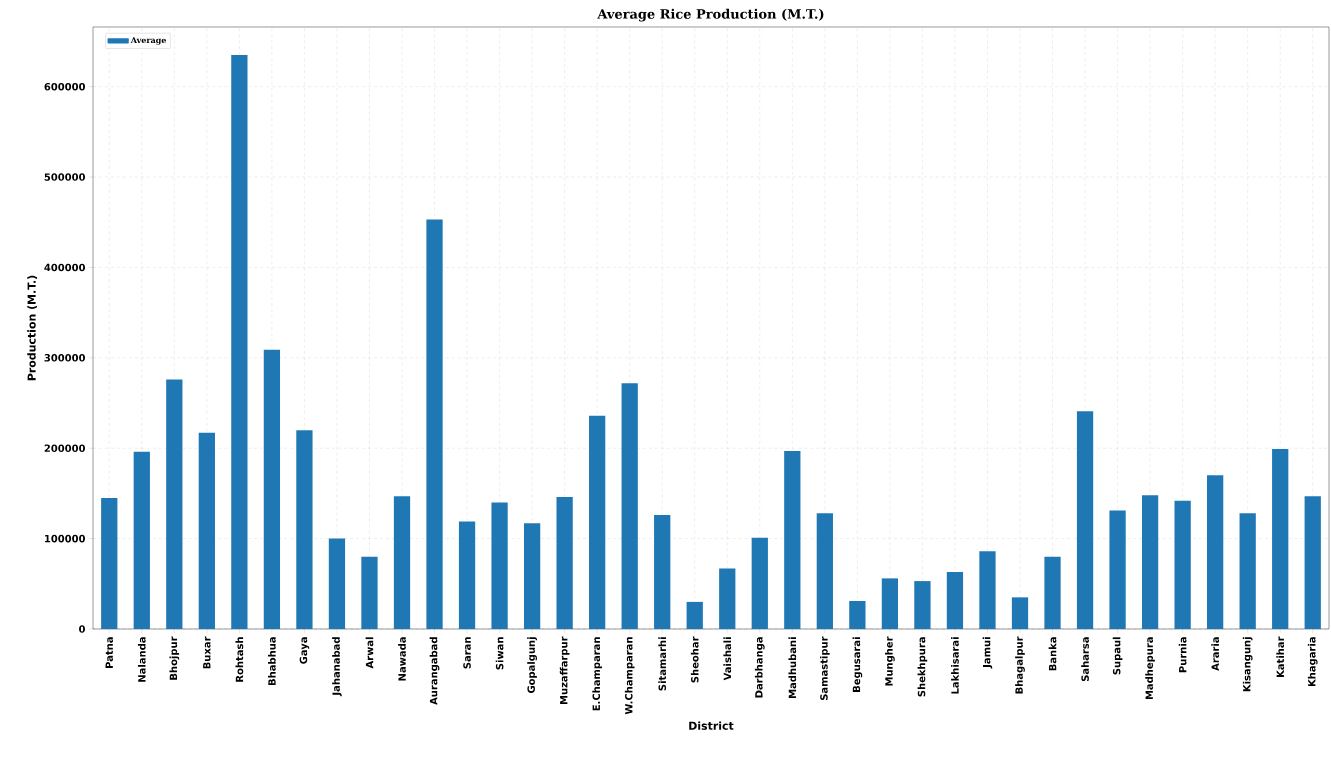  Describe the element at coordinates (857, 664) in the screenshot. I see `x-tick-label: Begusarai` at that location.